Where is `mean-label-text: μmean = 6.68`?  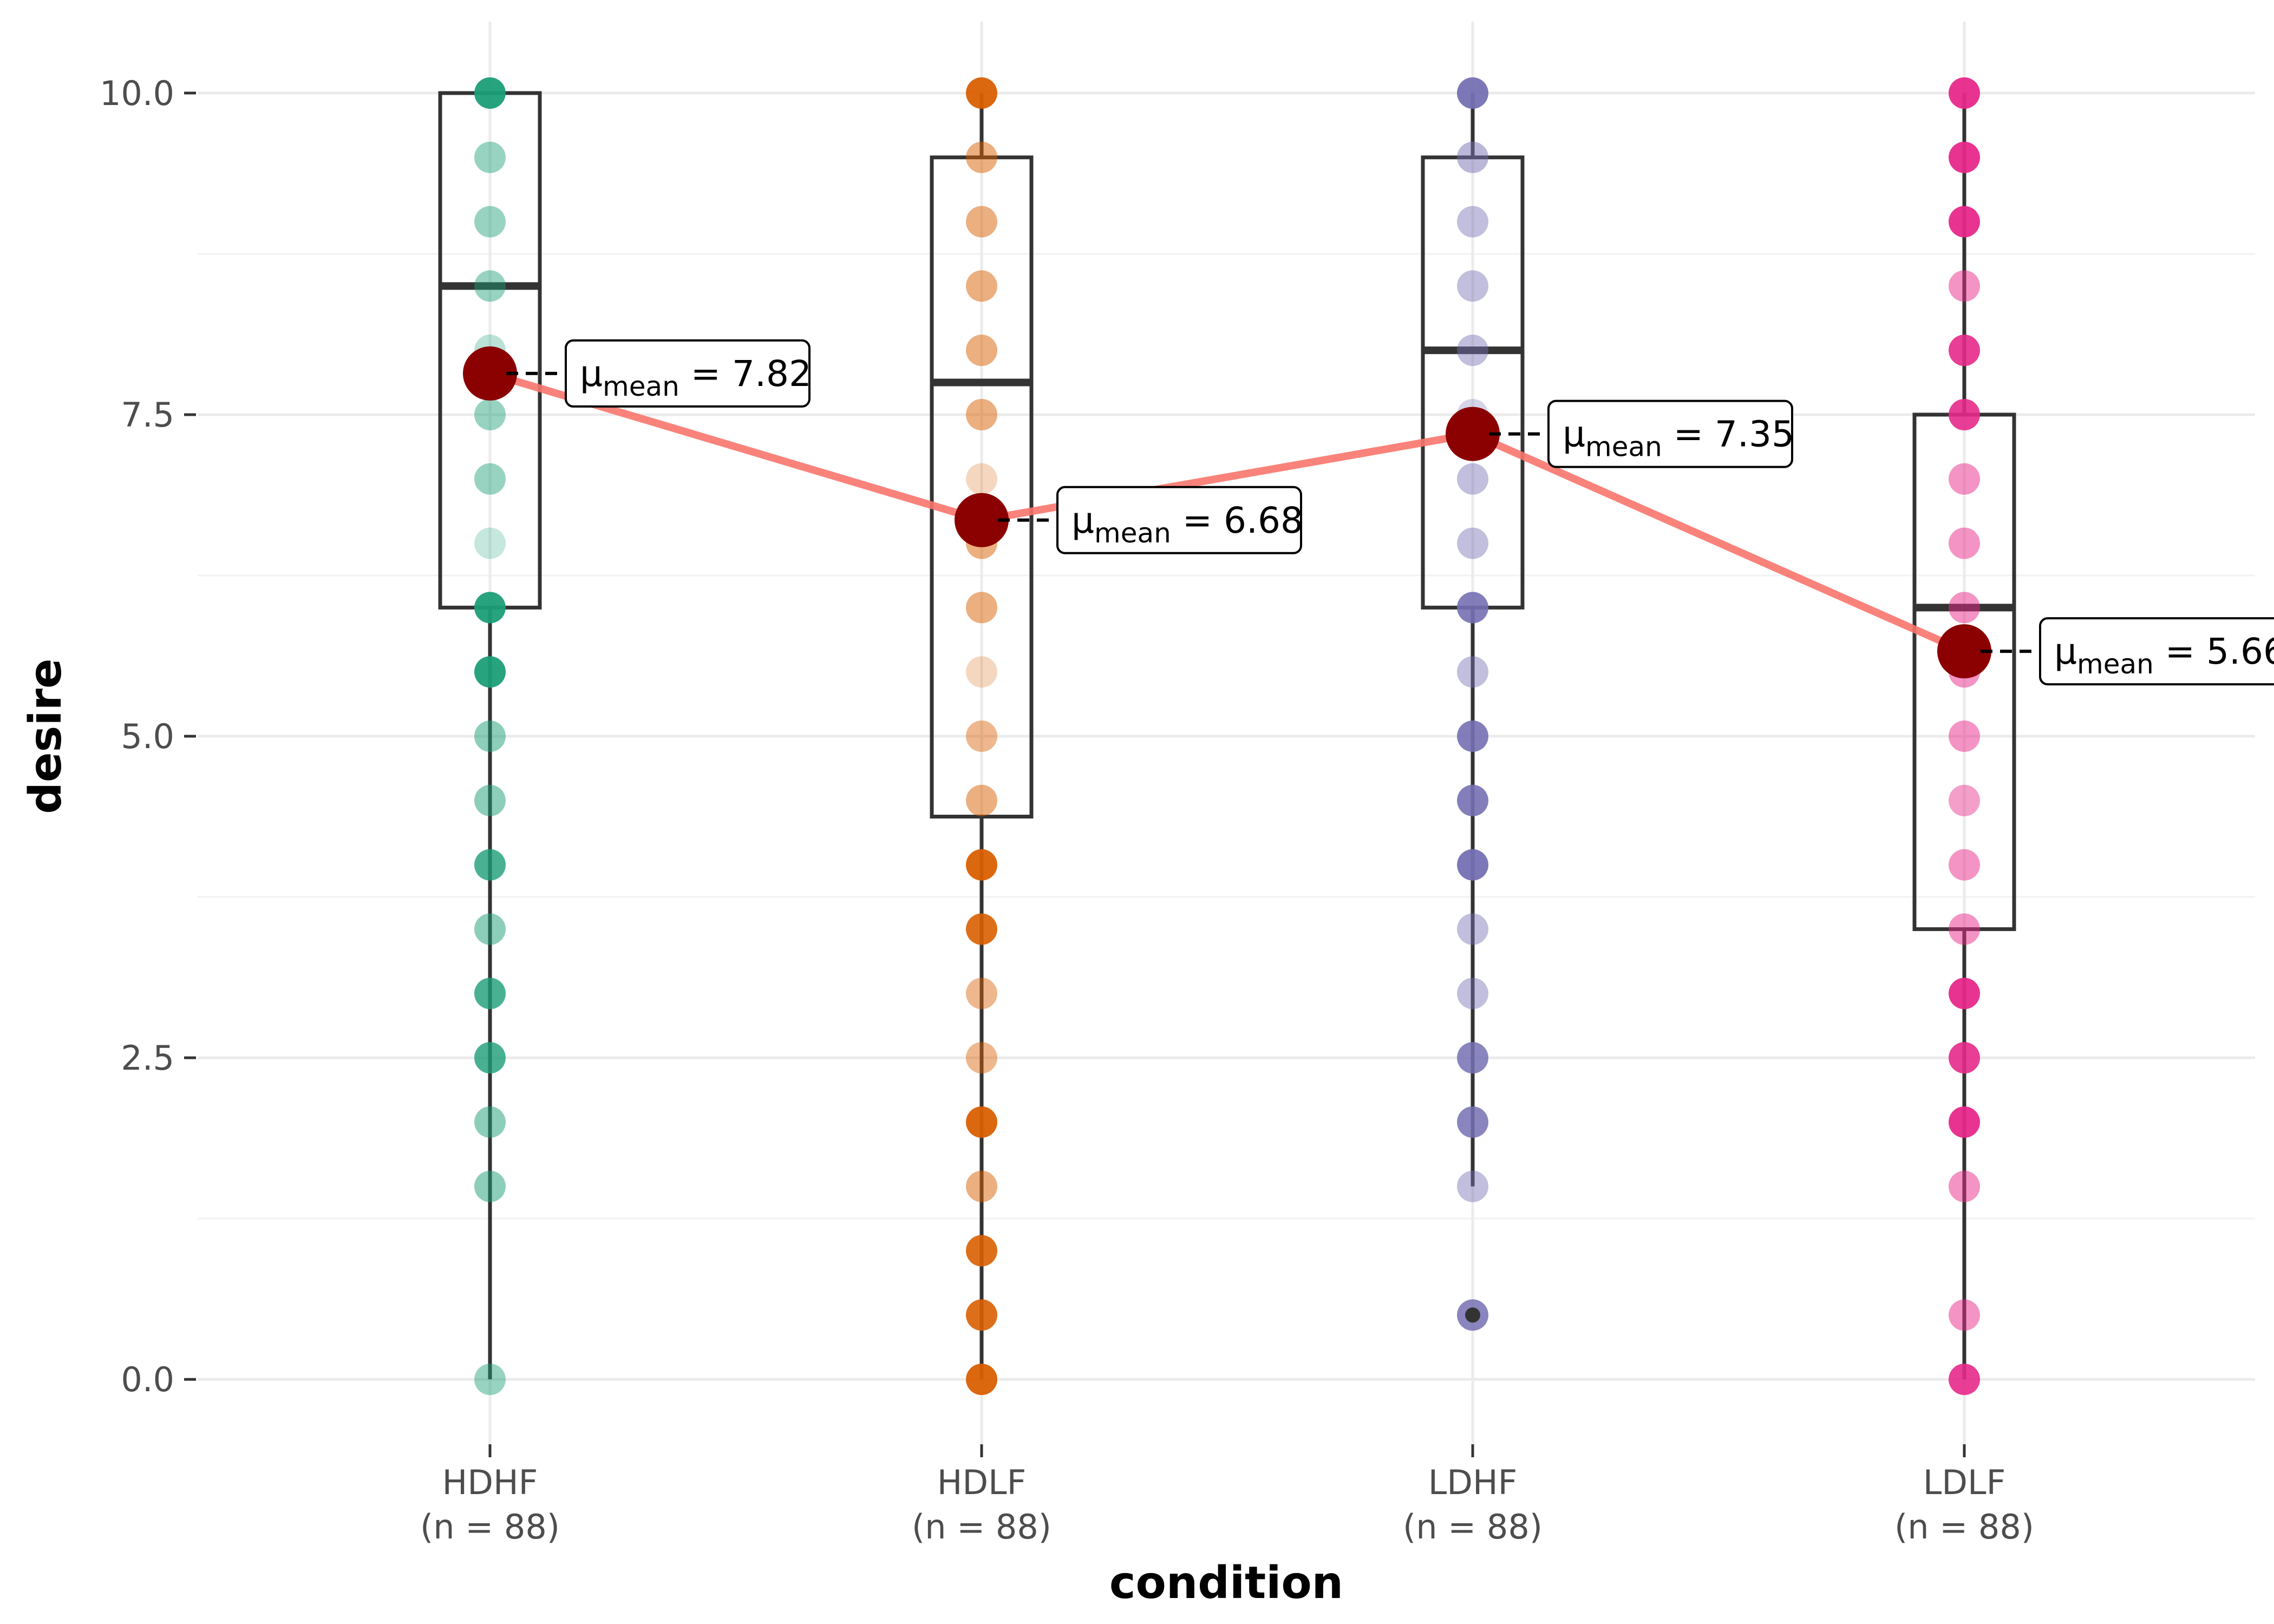 mean-label-text: μmean = 6.68 is located at coordinates (1187, 524).